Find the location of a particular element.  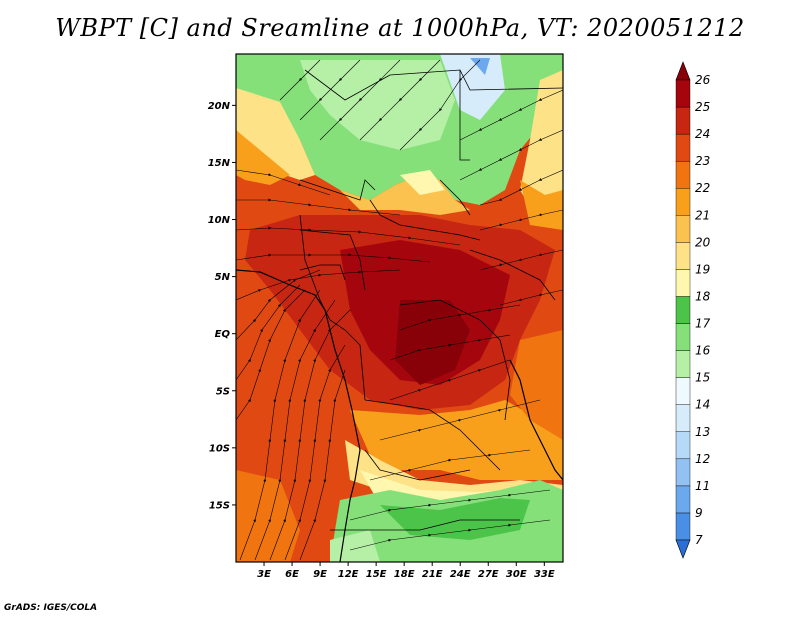

colorbar: 7 9 11 12 13 14 15 16 17 18 19 20 21 22 23 24 25 26 is located at coordinates (693, 310).